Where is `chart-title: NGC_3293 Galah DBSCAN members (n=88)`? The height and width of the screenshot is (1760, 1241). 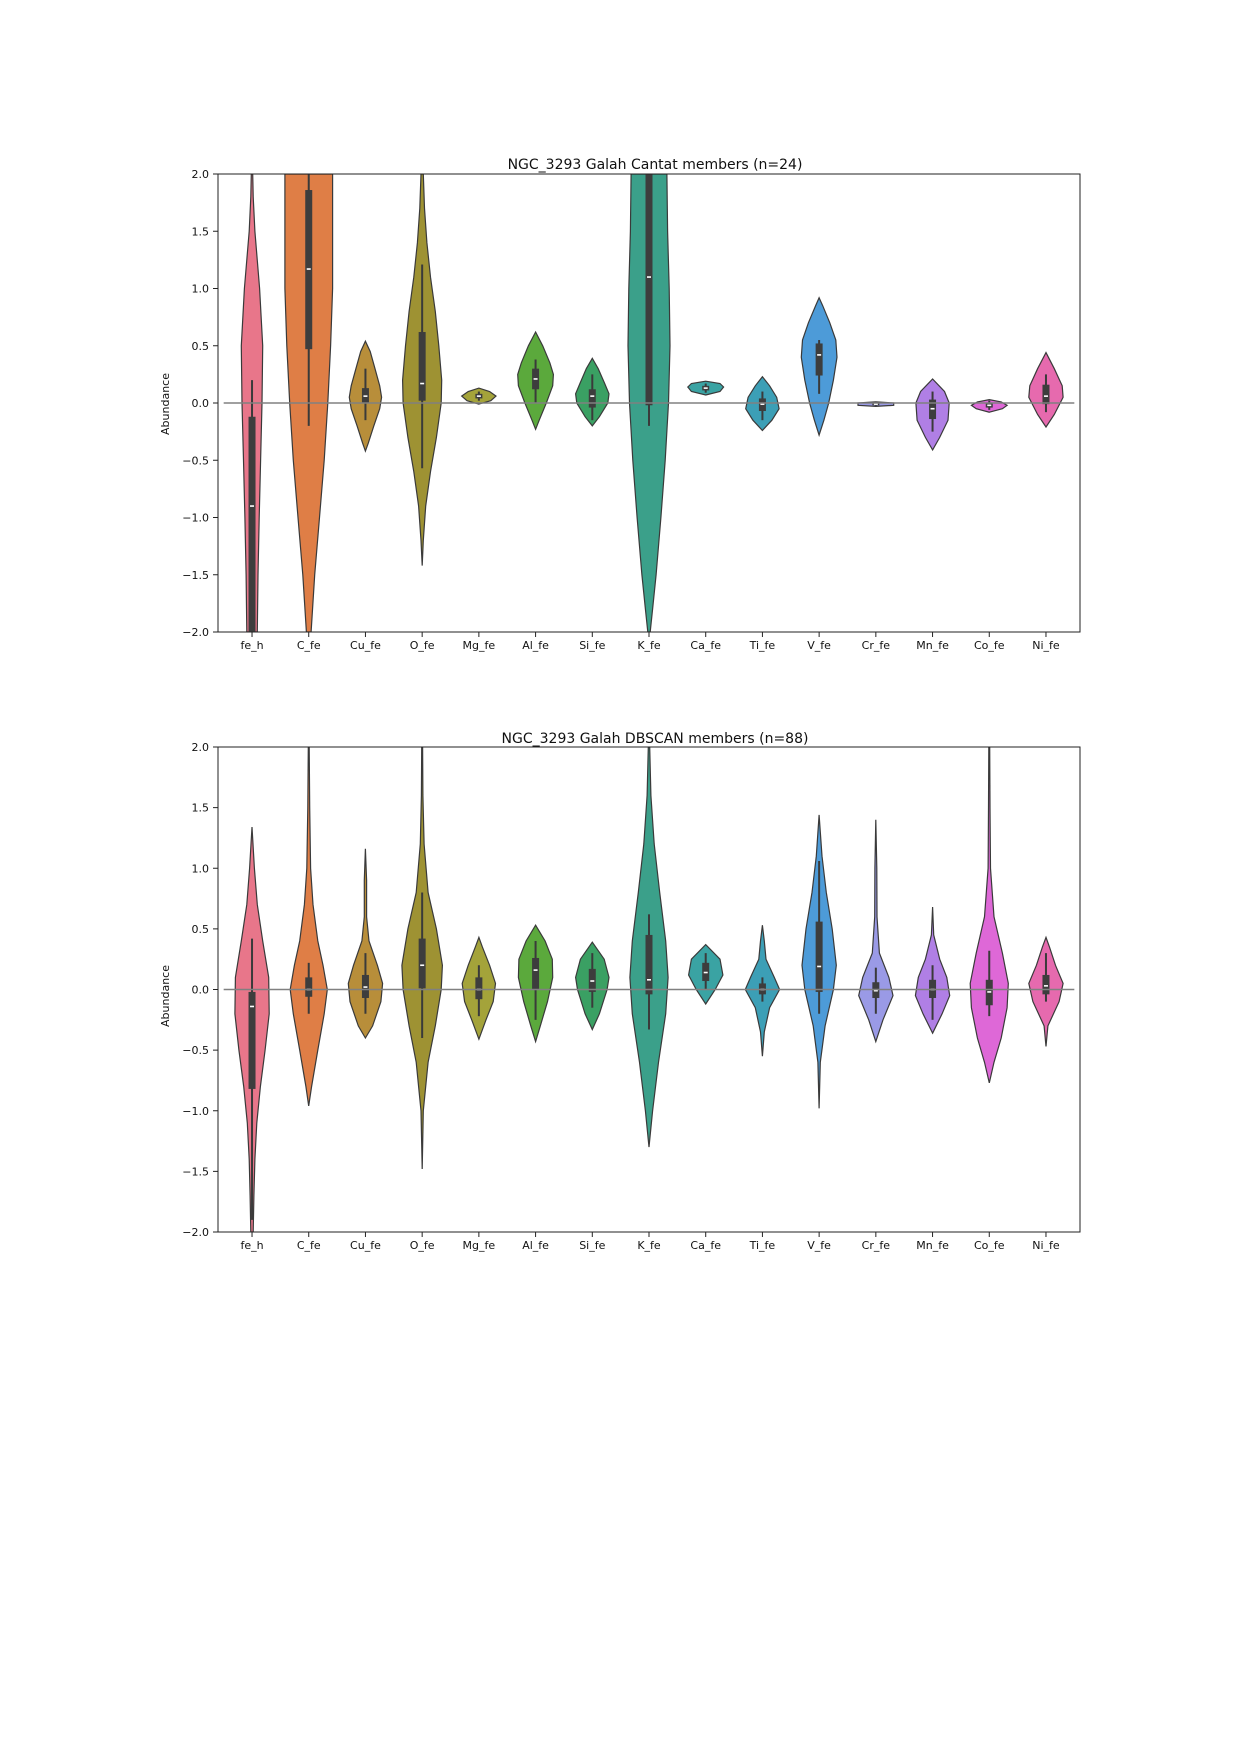
chart-title: NGC_3293 Galah DBSCAN members (n=88) is located at coordinates (655, 739).